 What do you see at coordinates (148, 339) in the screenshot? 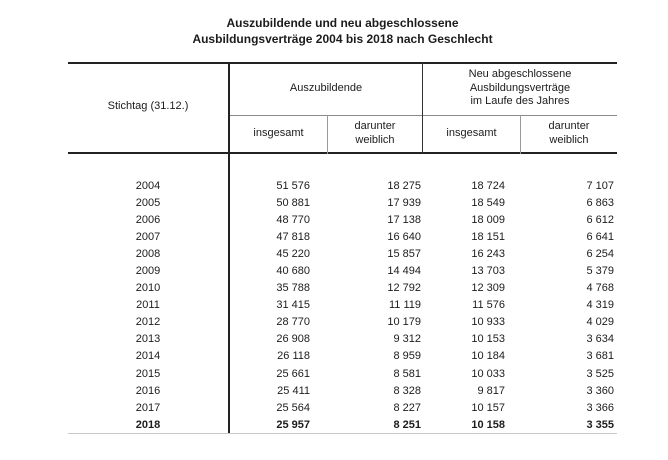
I see `year-cell: 2013` at bounding box center [148, 339].